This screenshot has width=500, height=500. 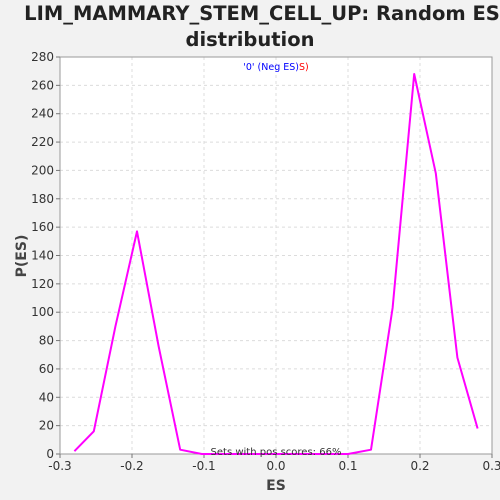 What do you see at coordinates (50, 454) in the screenshot?
I see `y-tick-label: 0` at bounding box center [50, 454].